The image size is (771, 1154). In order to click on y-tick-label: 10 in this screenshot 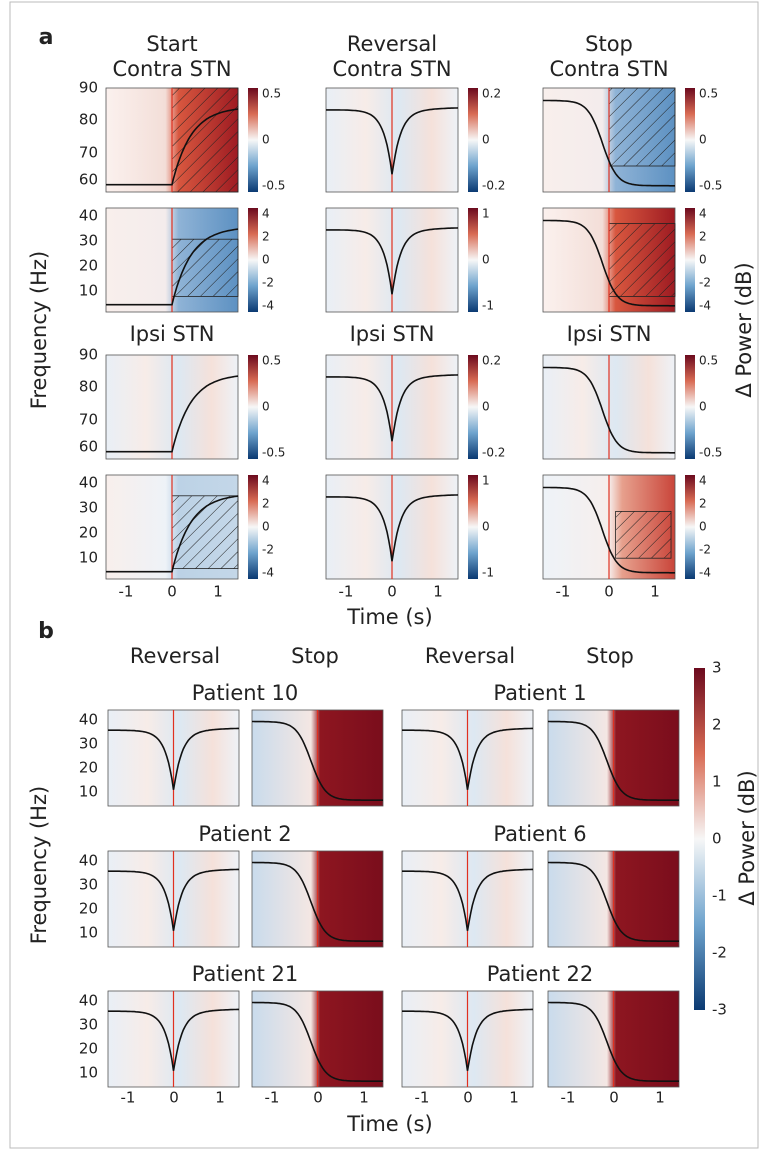, I will do `click(88, 933)`.